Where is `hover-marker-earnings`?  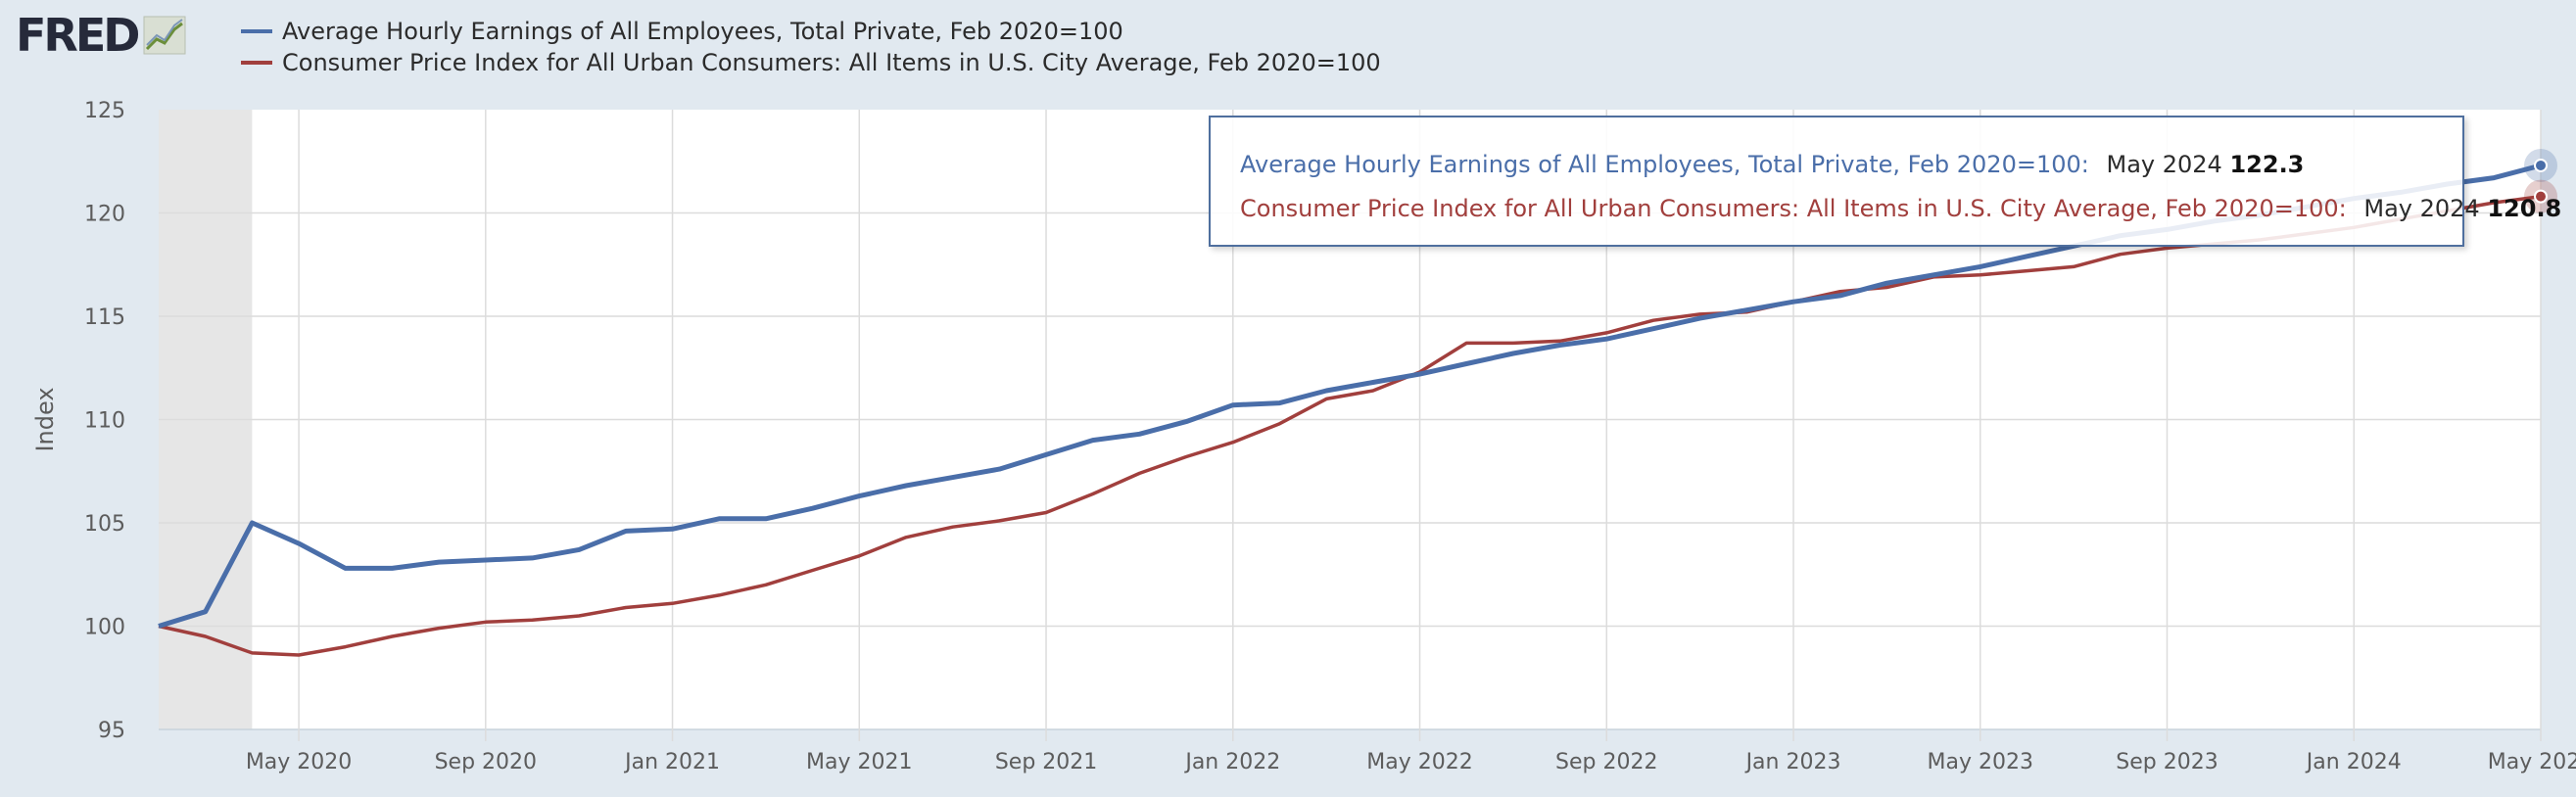 hover-marker-earnings is located at coordinates (2541, 165).